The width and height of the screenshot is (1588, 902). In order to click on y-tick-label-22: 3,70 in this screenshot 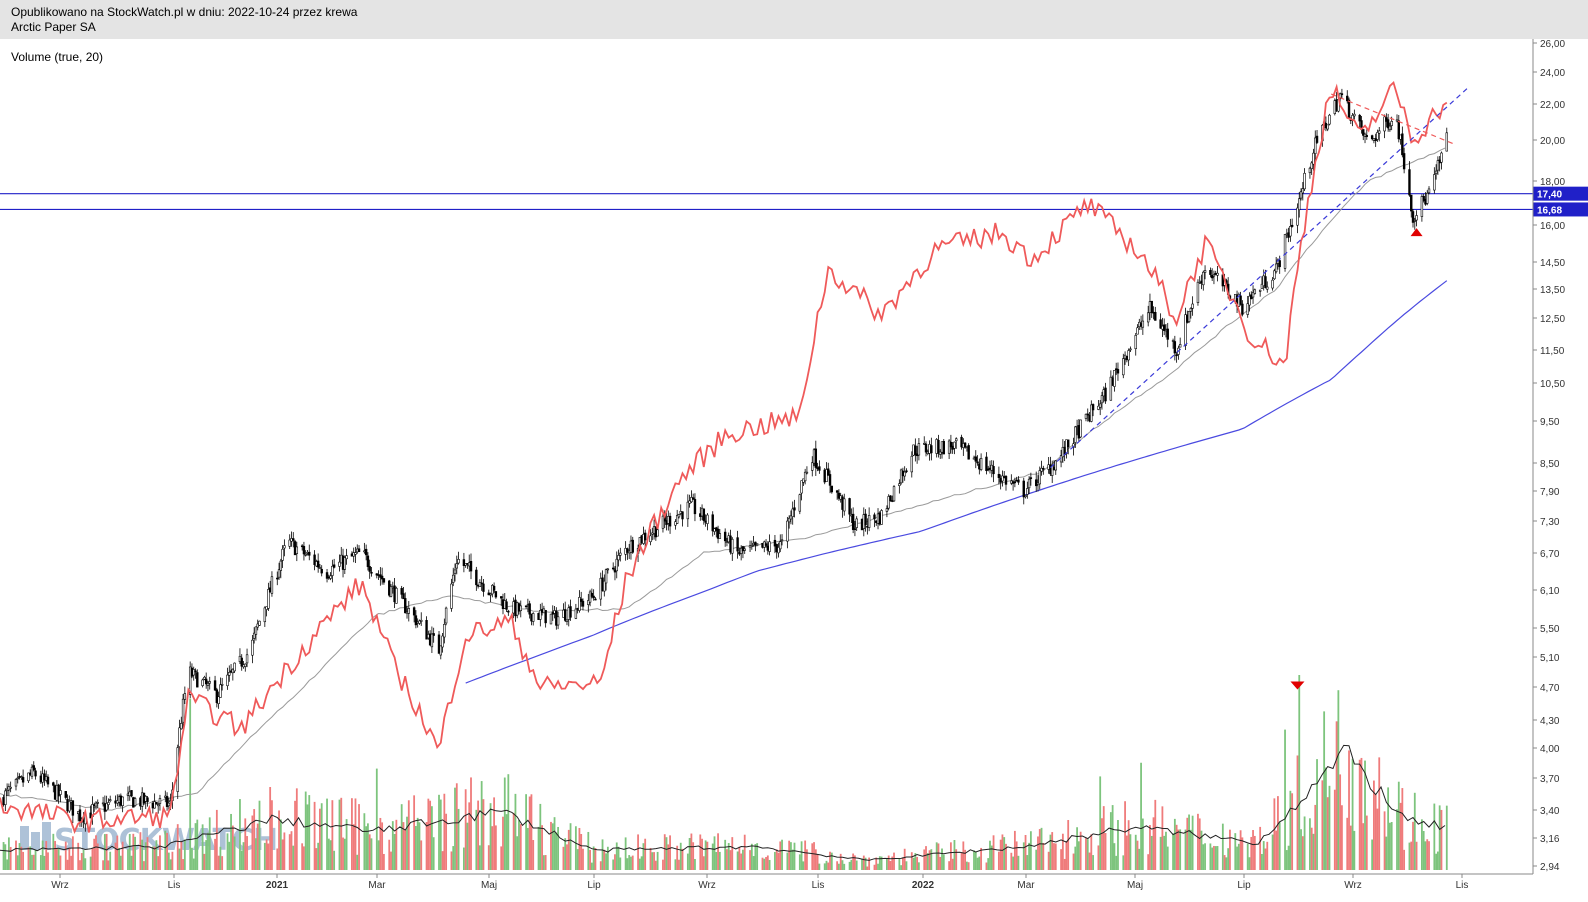, I will do `click(1550, 779)`.